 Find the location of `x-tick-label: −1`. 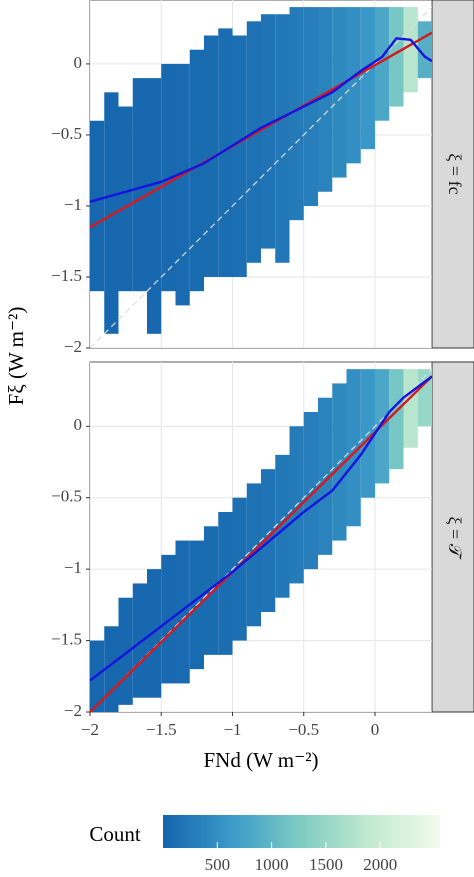

x-tick-label: −1 is located at coordinates (232, 729).